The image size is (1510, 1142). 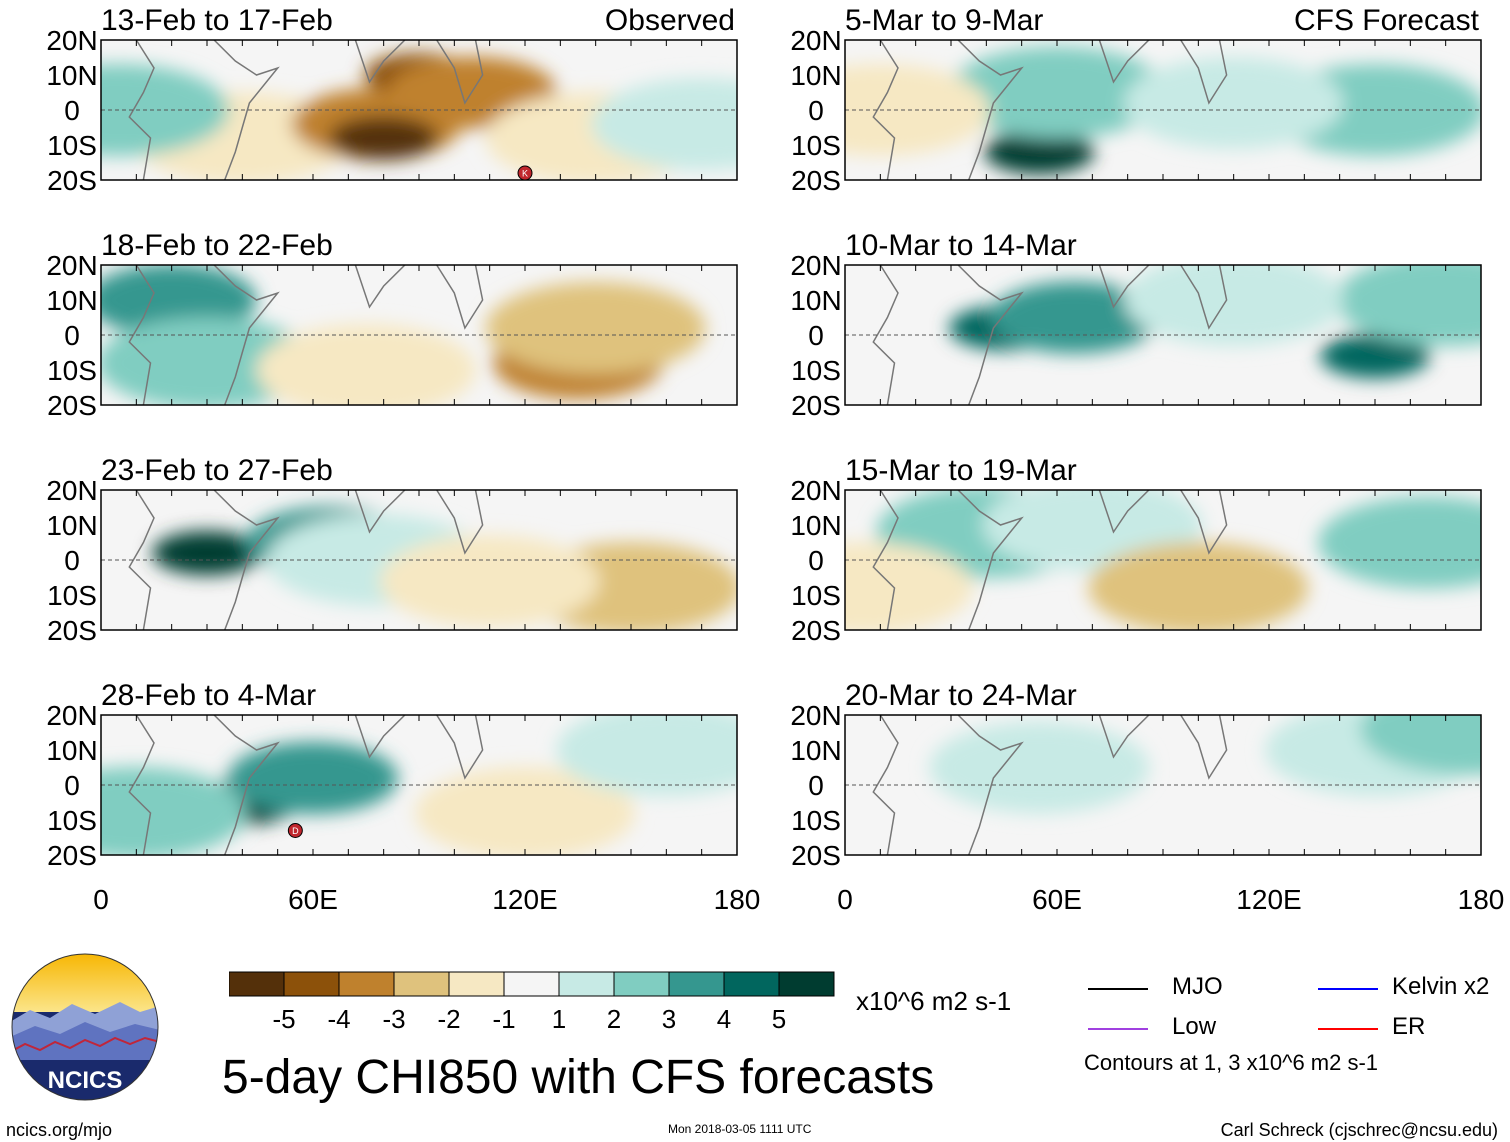 I want to click on storm-marker, so click(x=295, y=830).